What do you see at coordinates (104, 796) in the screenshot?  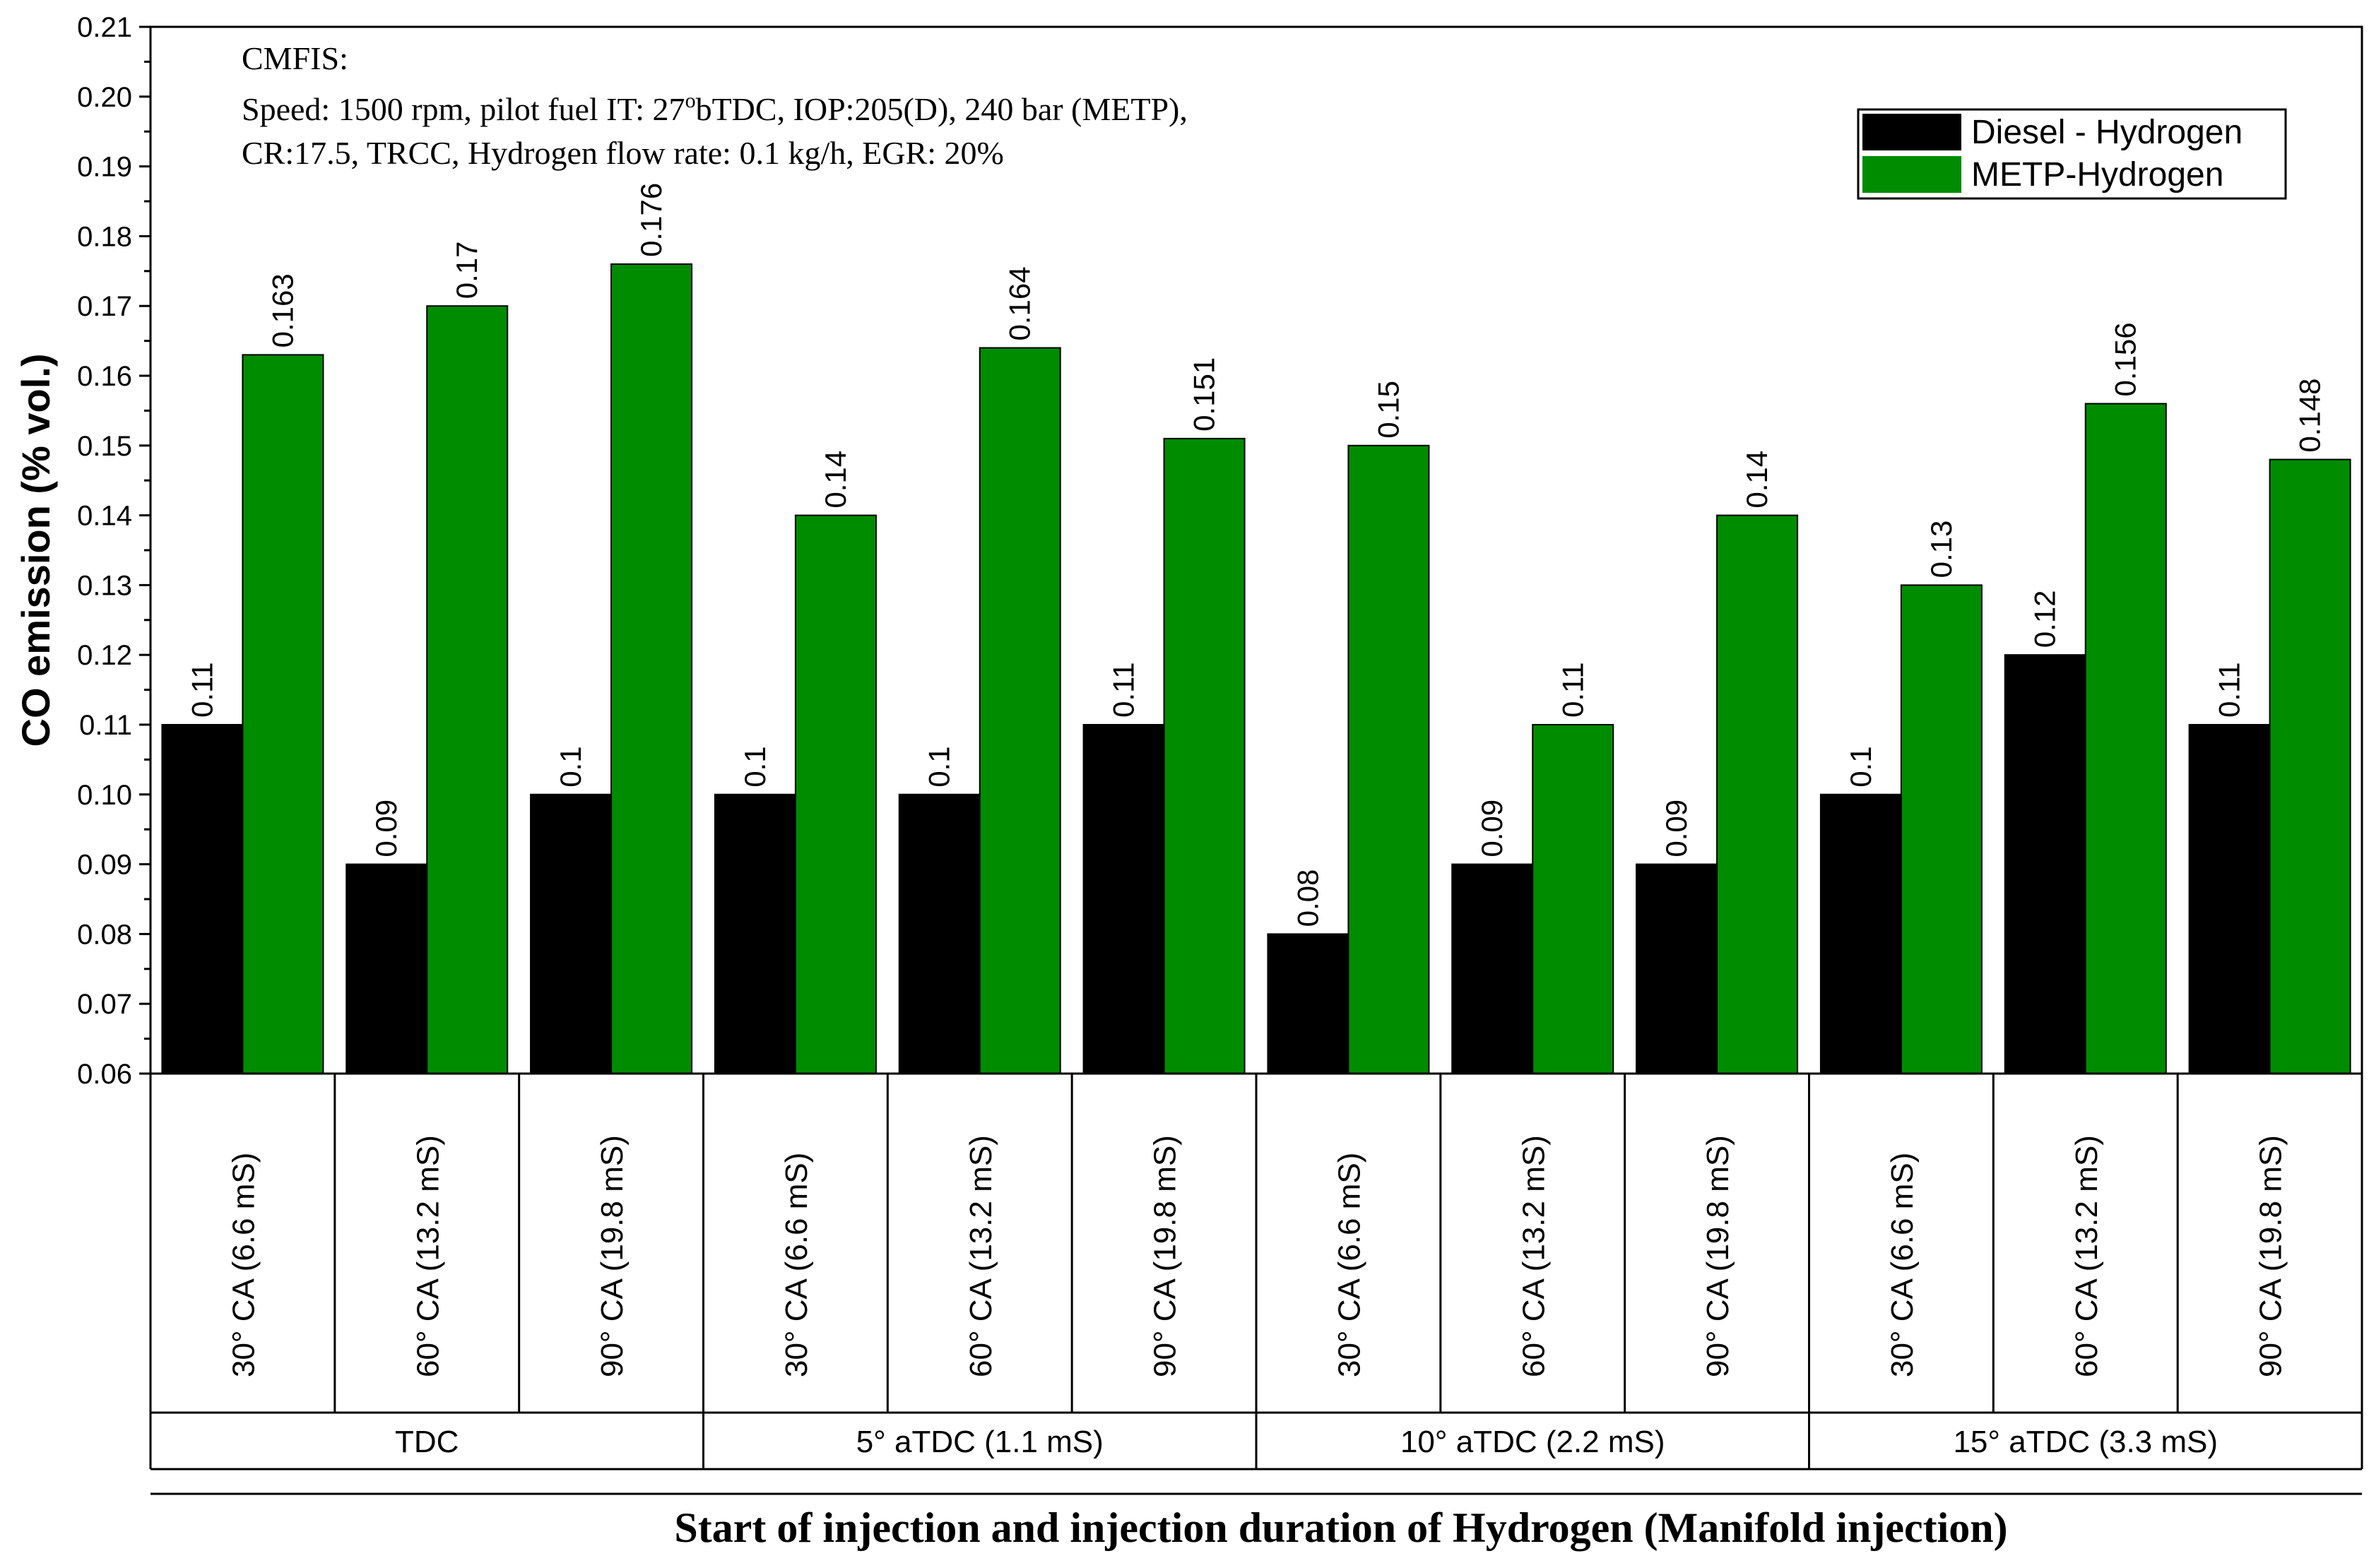 I see `y-tick-label: 0.10` at bounding box center [104, 796].